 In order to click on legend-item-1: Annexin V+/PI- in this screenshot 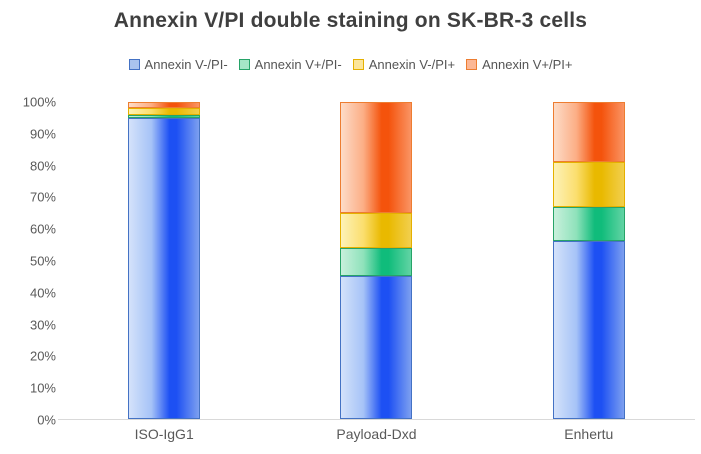, I will do `click(290, 64)`.